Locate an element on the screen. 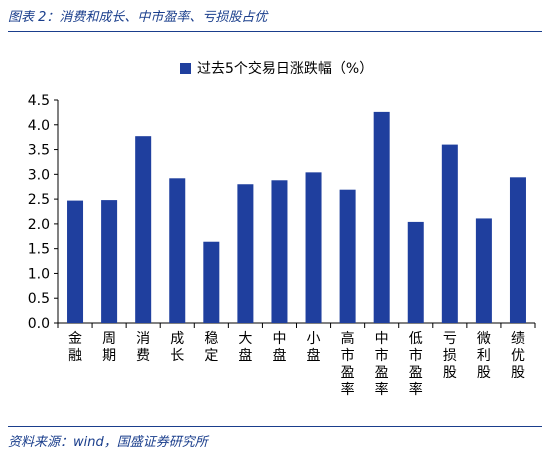  y-tick-label: 0.5 is located at coordinates (39, 299).